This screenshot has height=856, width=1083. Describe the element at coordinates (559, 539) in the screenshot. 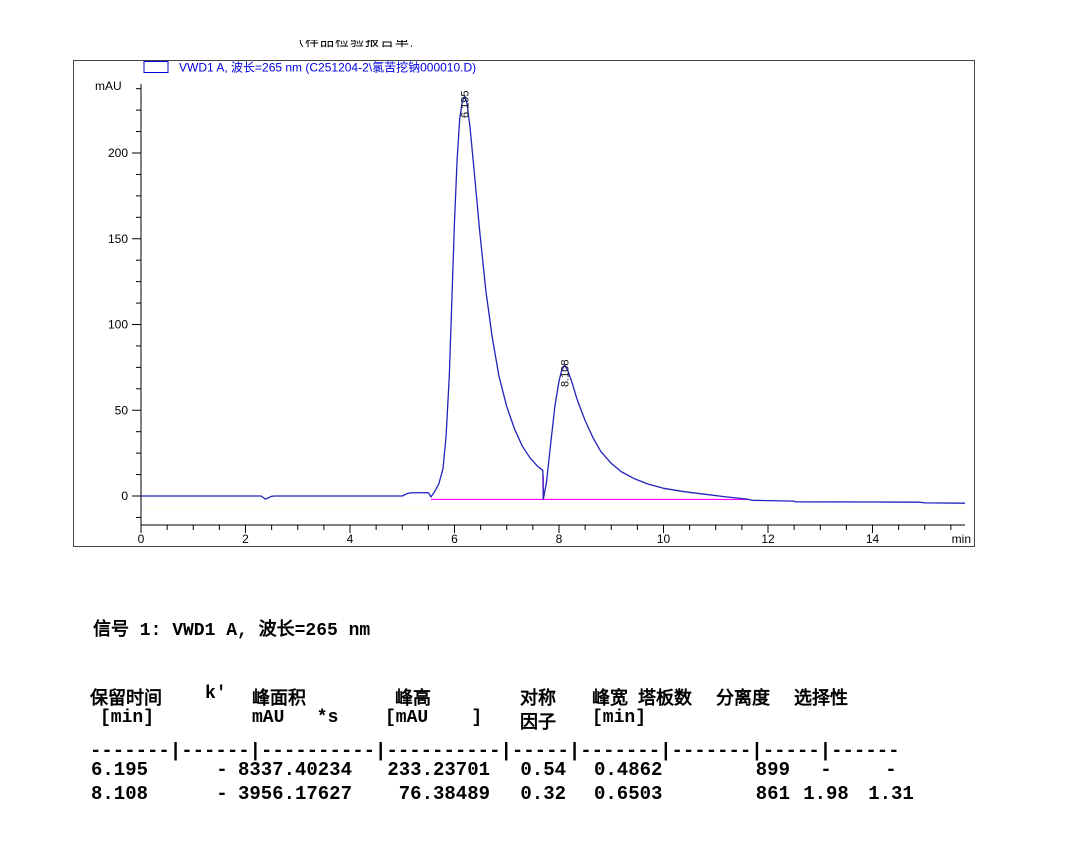

I see `x-tick-label: 8` at that location.